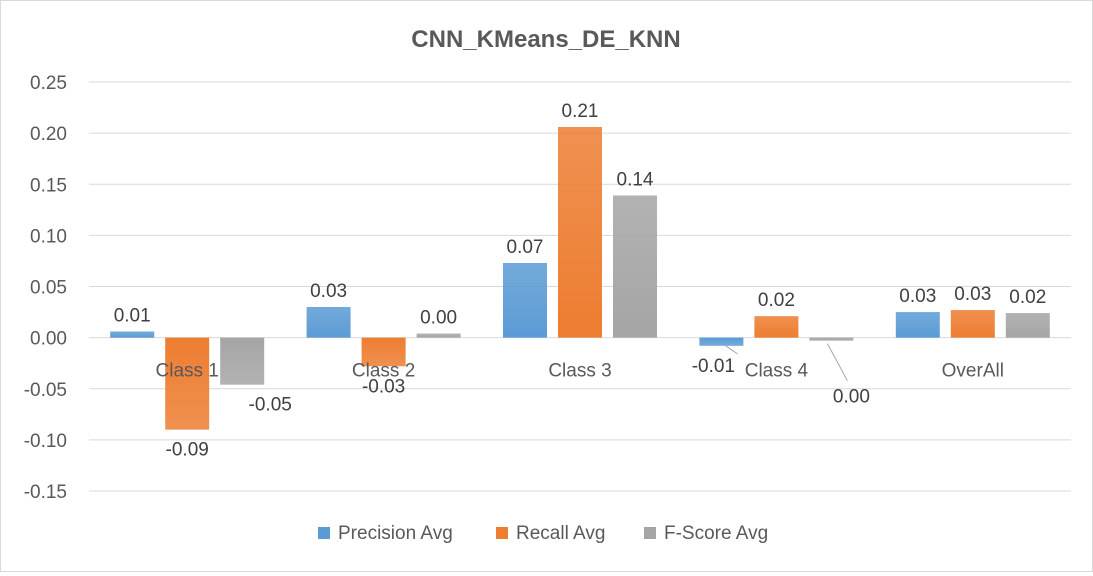 The height and width of the screenshot is (576, 1093). I want to click on category-label: Class 4, so click(777, 371).